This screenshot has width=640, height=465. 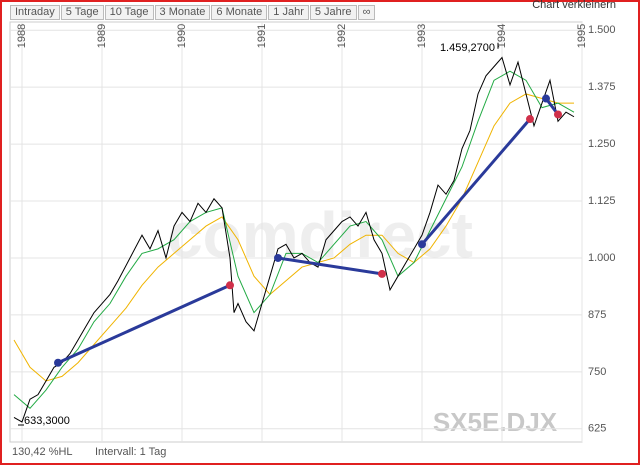 I want to click on range-button: 3 Monate, so click(x=182, y=12).